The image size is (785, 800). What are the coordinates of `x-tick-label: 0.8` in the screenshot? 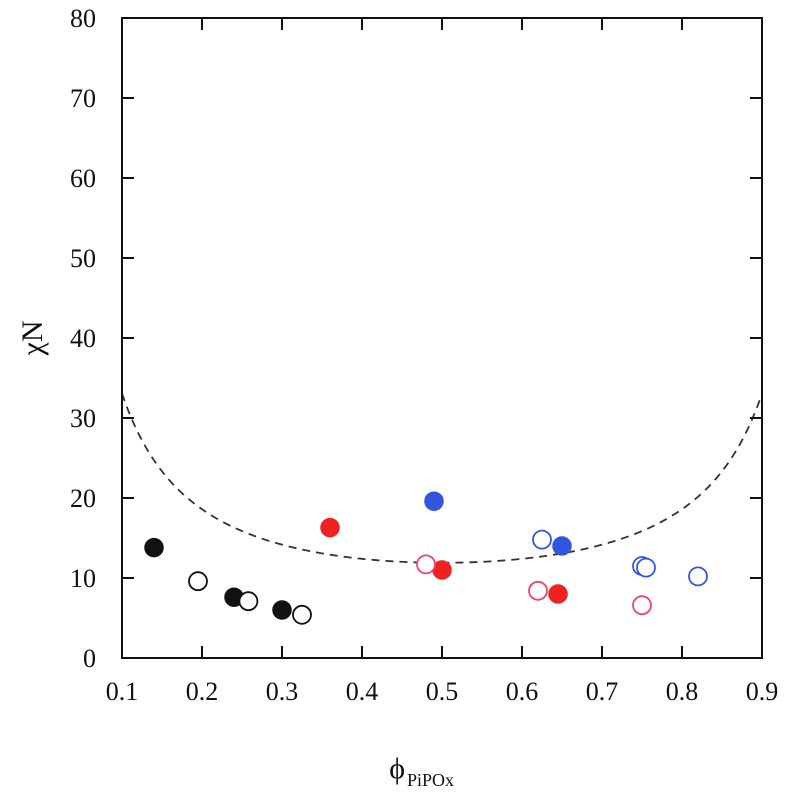 It's located at (682, 691).